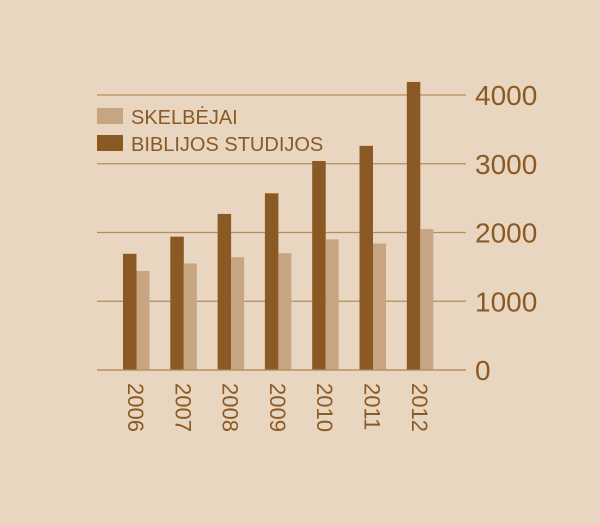 This screenshot has height=525, width=600. I want to click on x-tick-label: 2009, so click(277, 407).